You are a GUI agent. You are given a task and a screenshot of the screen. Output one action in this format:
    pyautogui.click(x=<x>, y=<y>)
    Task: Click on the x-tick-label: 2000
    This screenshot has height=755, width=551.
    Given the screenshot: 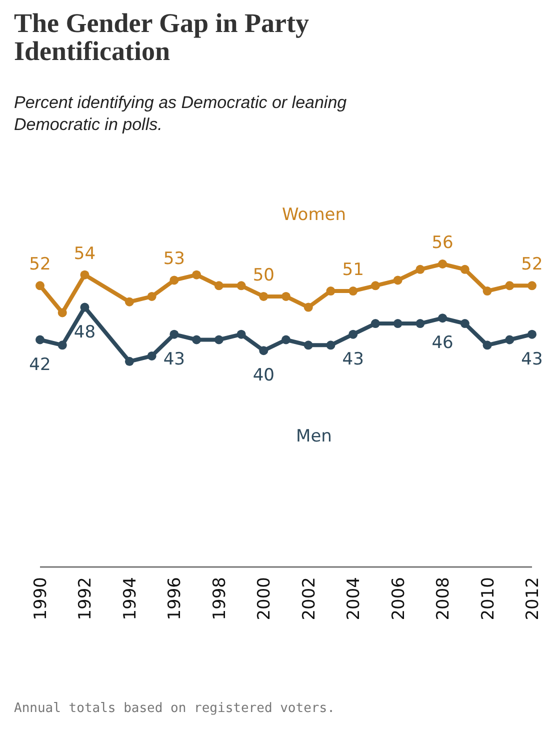 What is the action you would take?
    pyautogui.click(x=264, y=598)
    